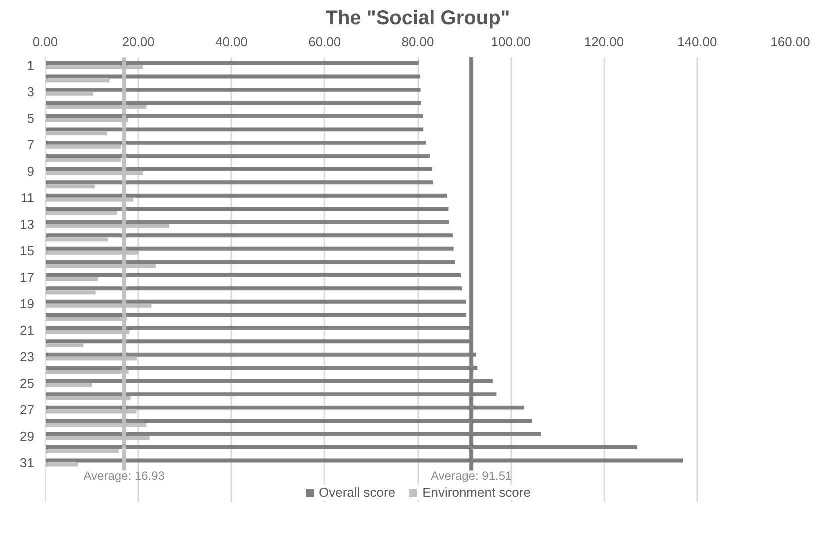  Describe the element at coordinates (28, 198) in the screenshot. I see `y-tick-label: 11` at that location.